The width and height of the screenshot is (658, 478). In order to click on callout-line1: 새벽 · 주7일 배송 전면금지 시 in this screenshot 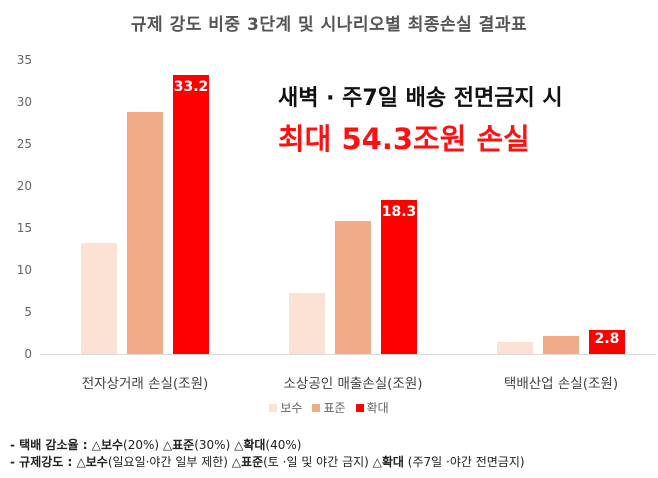, I will do `click(420, 98)`.